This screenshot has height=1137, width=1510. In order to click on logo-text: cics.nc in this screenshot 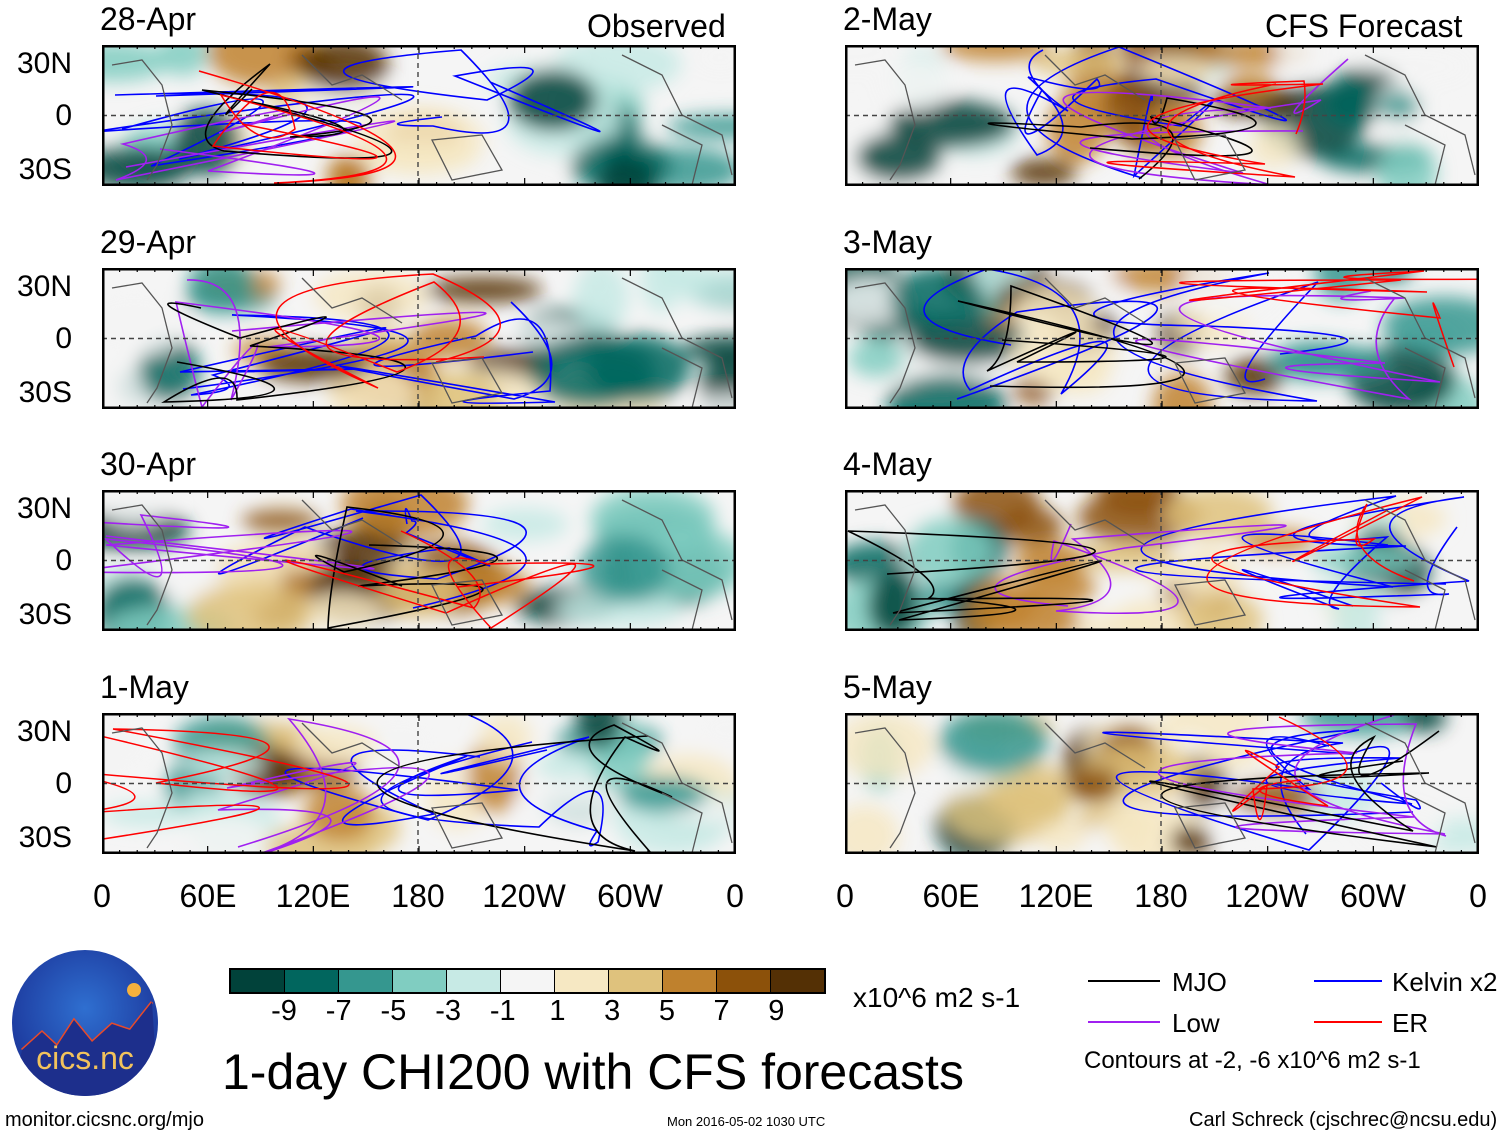, I will do `click(85, 1058)`.